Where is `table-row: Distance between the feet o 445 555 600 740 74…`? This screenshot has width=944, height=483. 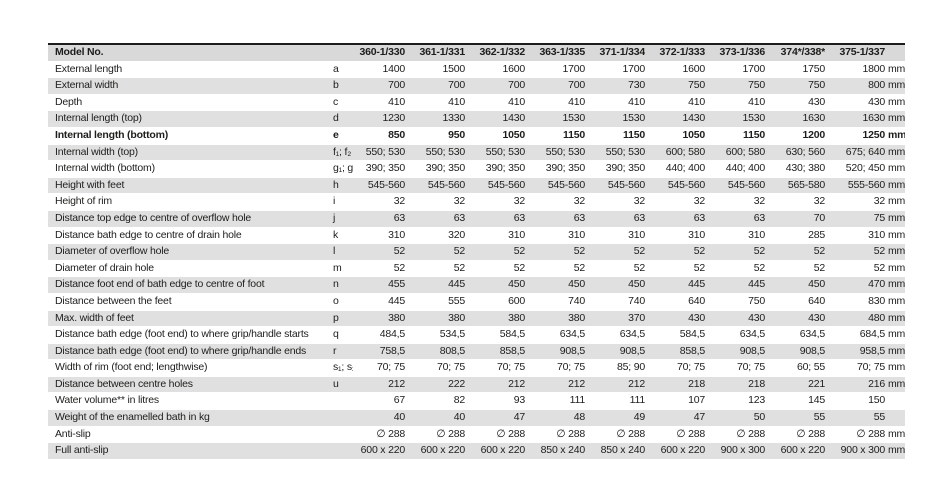 table-row: Distance between the feet o 445 555 600 740 74… is located at coordinates (476, 302).